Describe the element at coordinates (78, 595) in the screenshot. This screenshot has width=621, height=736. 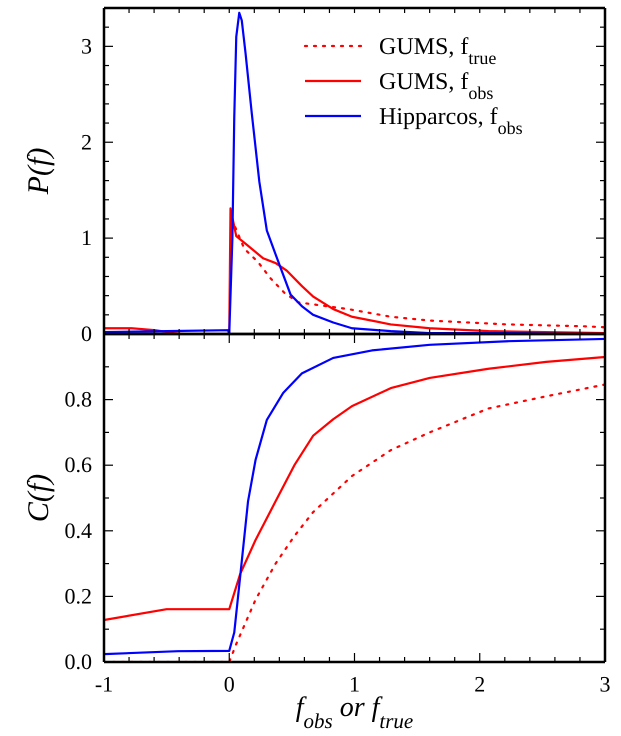
I see `y-tick-label: 0.2` at that location.